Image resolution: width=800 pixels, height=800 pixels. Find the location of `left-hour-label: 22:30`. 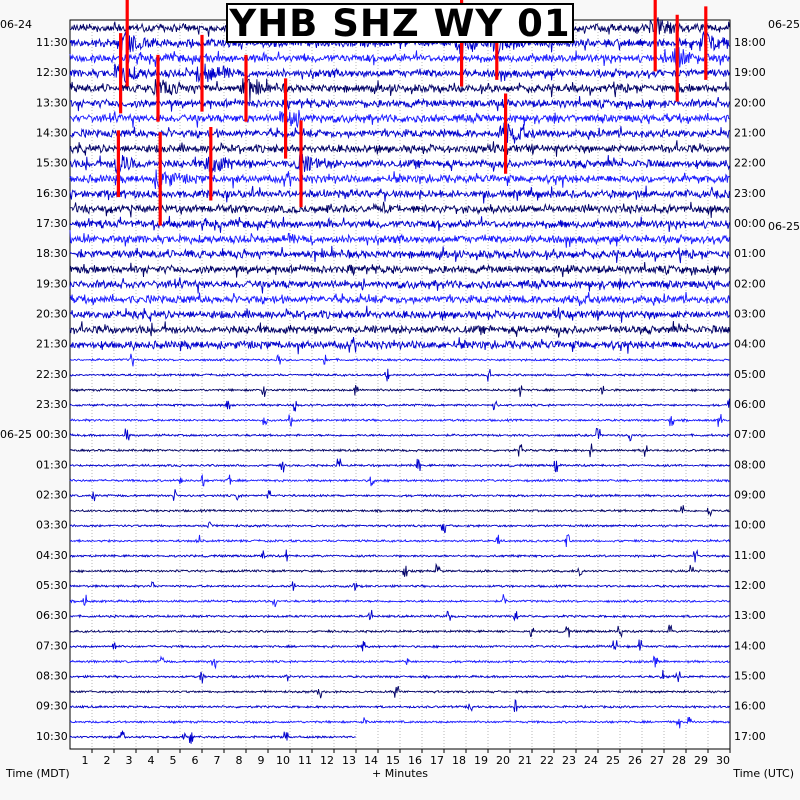

left-hour-label: 22:30 is located at coordinates (52, 374).